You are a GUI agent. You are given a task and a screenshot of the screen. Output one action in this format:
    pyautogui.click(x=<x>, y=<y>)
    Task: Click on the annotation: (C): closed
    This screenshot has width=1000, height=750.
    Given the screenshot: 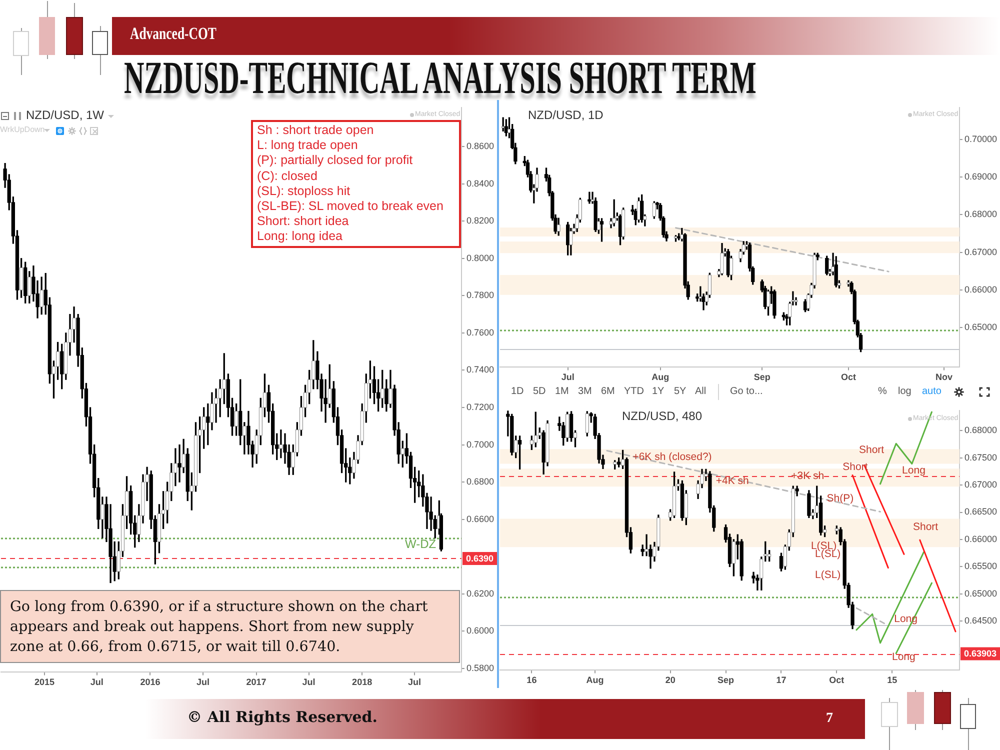 What is the action you would take?
    pyautogui.click(x=287, y=176)
    